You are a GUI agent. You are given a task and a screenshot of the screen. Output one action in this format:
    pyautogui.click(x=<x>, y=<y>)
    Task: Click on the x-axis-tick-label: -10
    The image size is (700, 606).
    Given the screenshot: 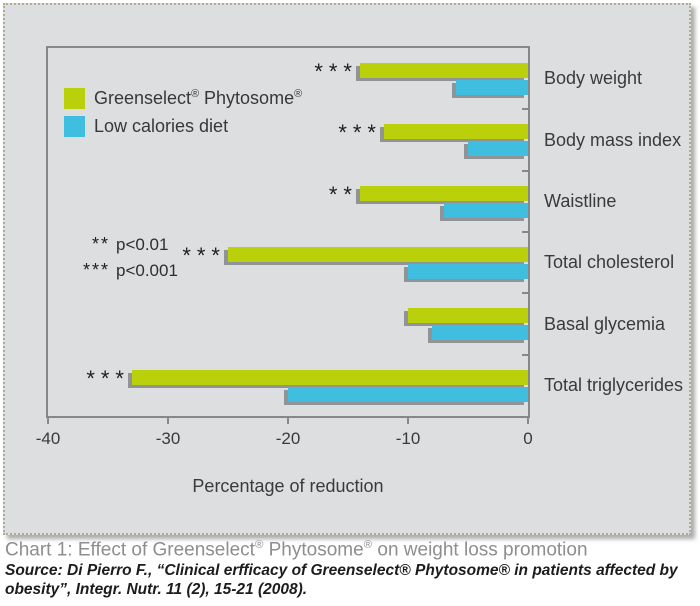 What is the action you would take?
    pyautogui.click(x=408, y=438)
    